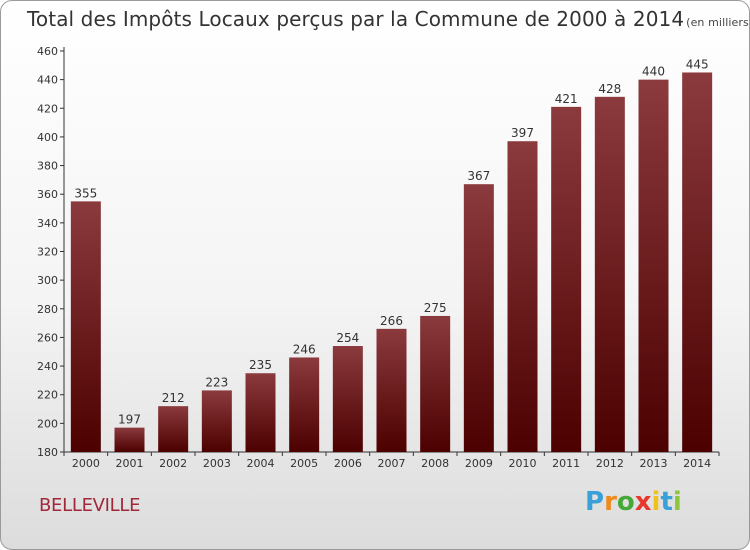 This screenshot has width=750, height=550. Describe the element at coordinates (216, 421) in the screenshot. I see `bar-2003` at that location.